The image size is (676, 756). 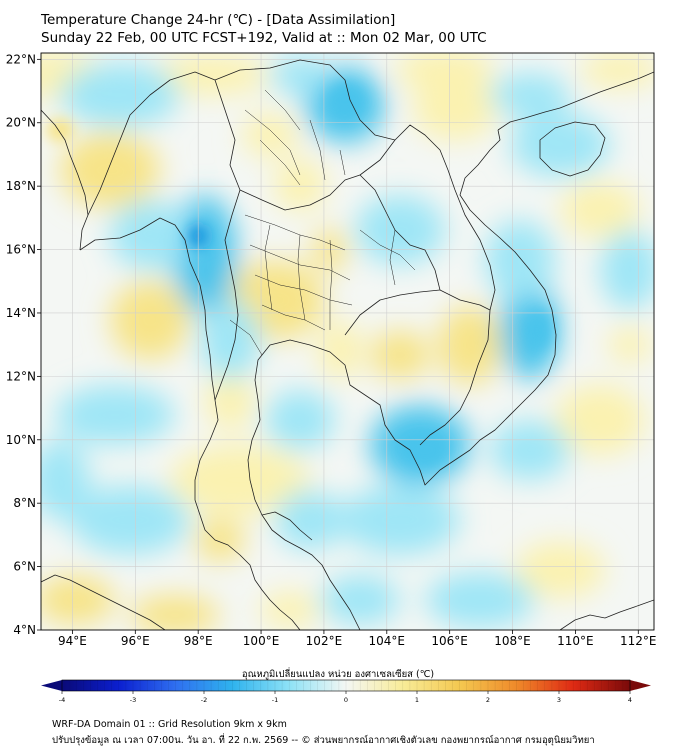 I want to click on coastline-peninsula-east, so click(x=304, y=524).